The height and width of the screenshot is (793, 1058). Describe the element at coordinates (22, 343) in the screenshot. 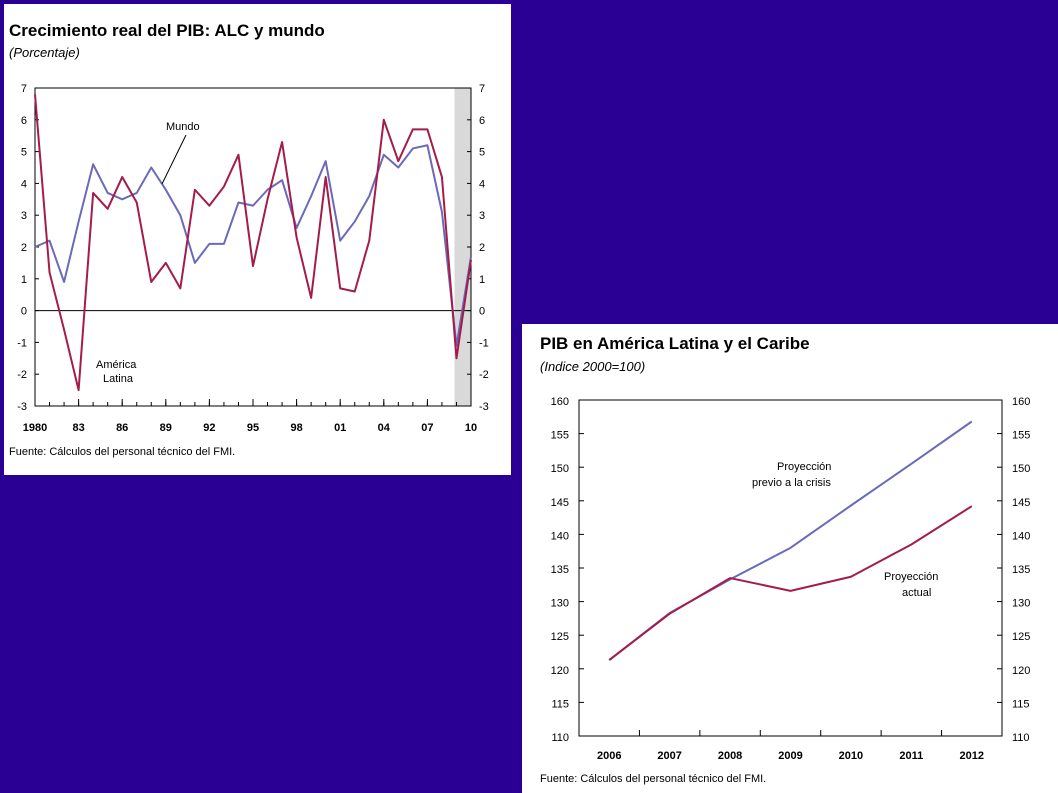

I see `y-tick-label-left: -1` at that location.